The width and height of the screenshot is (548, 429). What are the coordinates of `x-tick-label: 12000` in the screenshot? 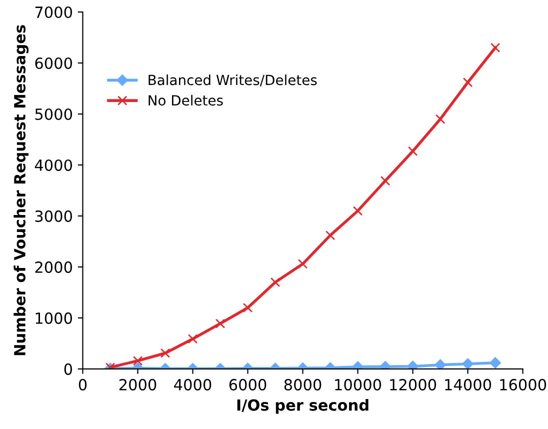 It's located at (413, 384).